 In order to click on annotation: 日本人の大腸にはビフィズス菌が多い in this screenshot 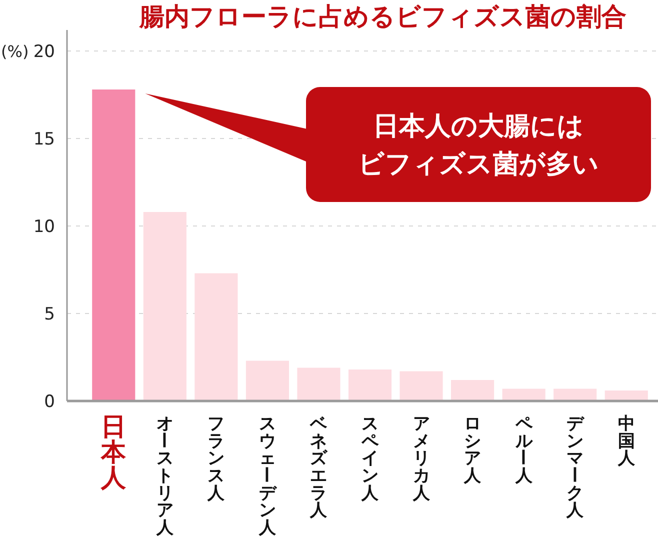, I will do `click(478, 146)`.